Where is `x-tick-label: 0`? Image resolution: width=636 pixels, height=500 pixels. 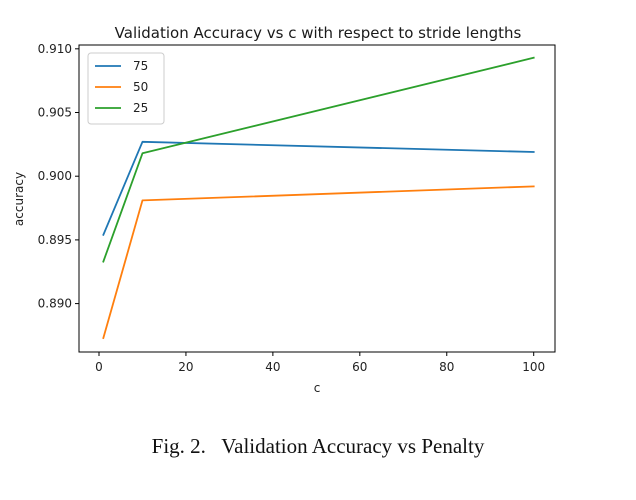
x-tick-label: 0 is located at coordinates (99, 367).